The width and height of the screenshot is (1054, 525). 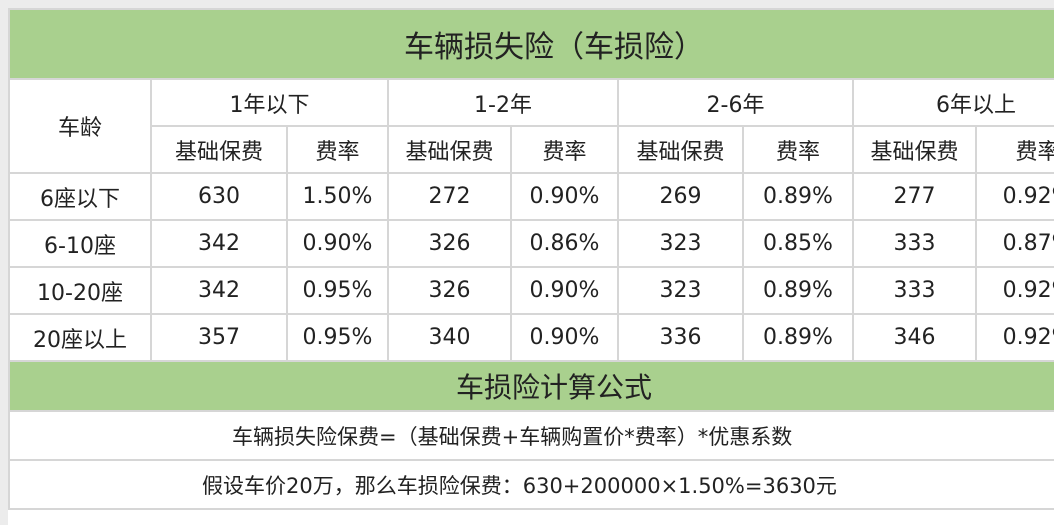 I want to click on table-cell: 0.85%, so click(x=798, y=243).